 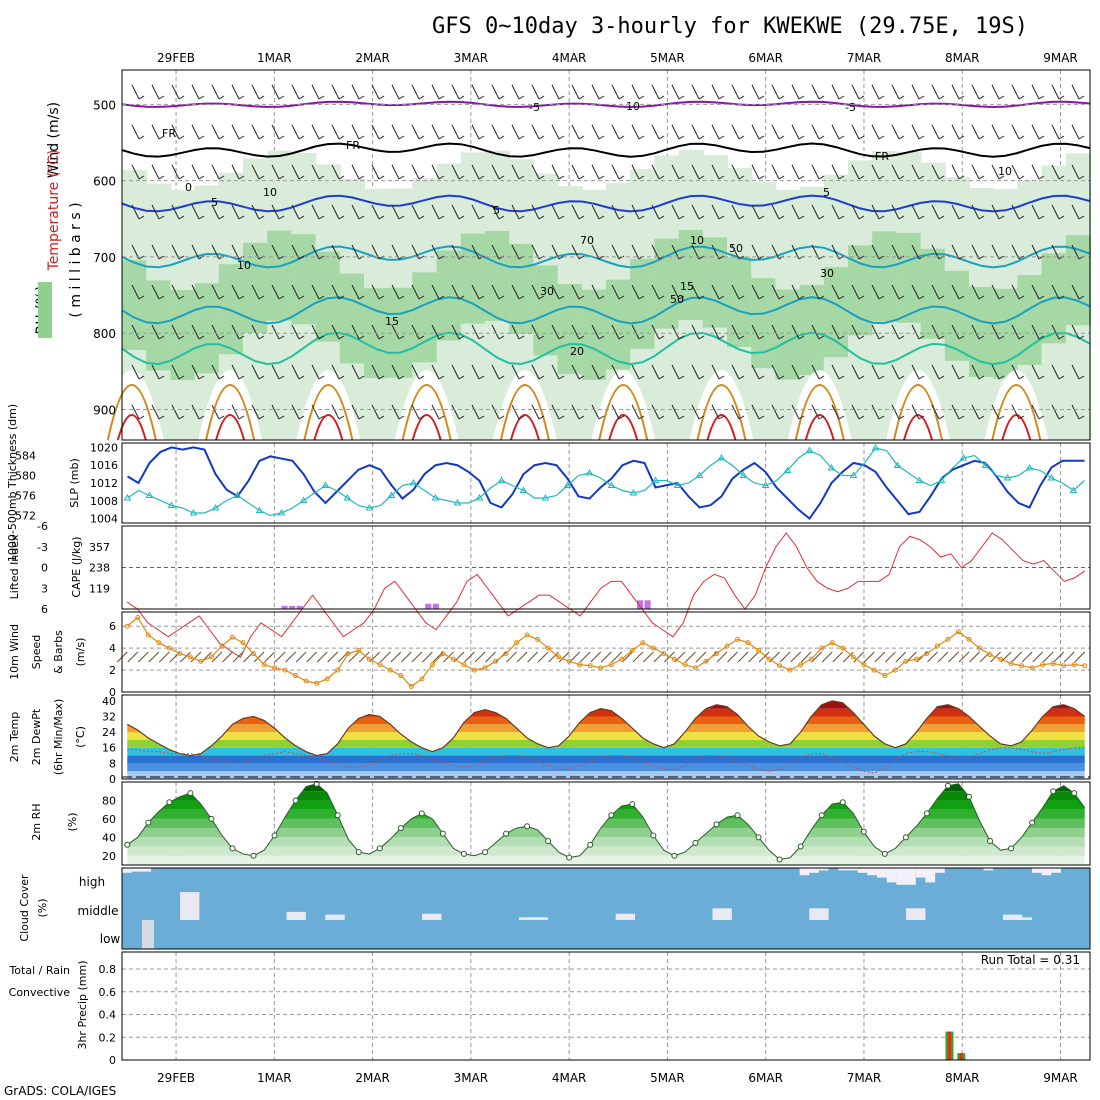 I want to click on cloud-background, so click(x=606, y=908).